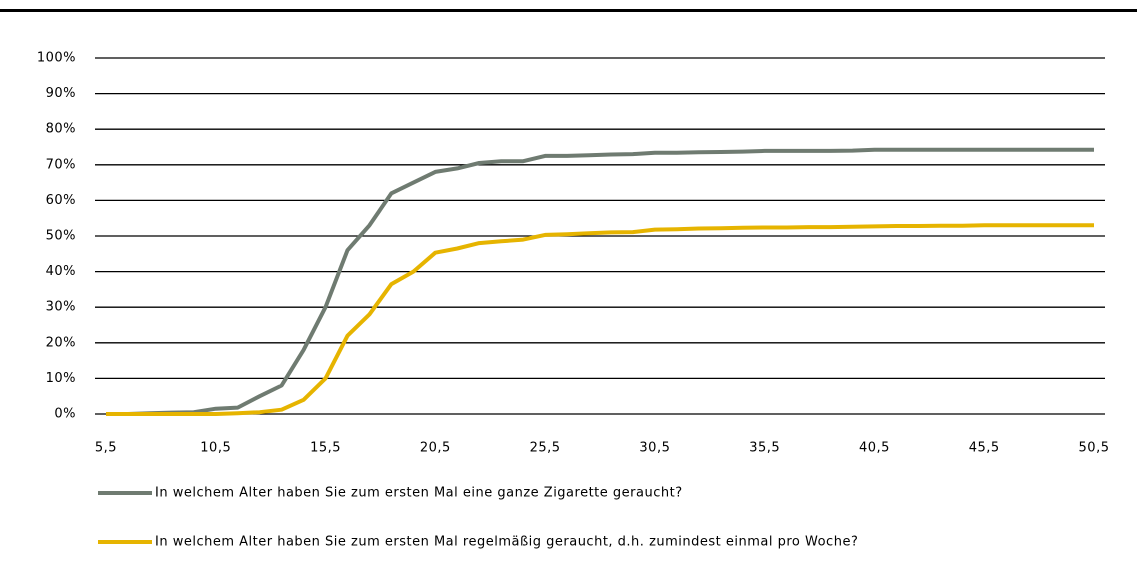 The width and height of the screenshot is (1137, 578). What do you see at coordinates (61, 200) in the screenshot?
I see `y-tick-label: 60%` at bounding box center [61, 200].